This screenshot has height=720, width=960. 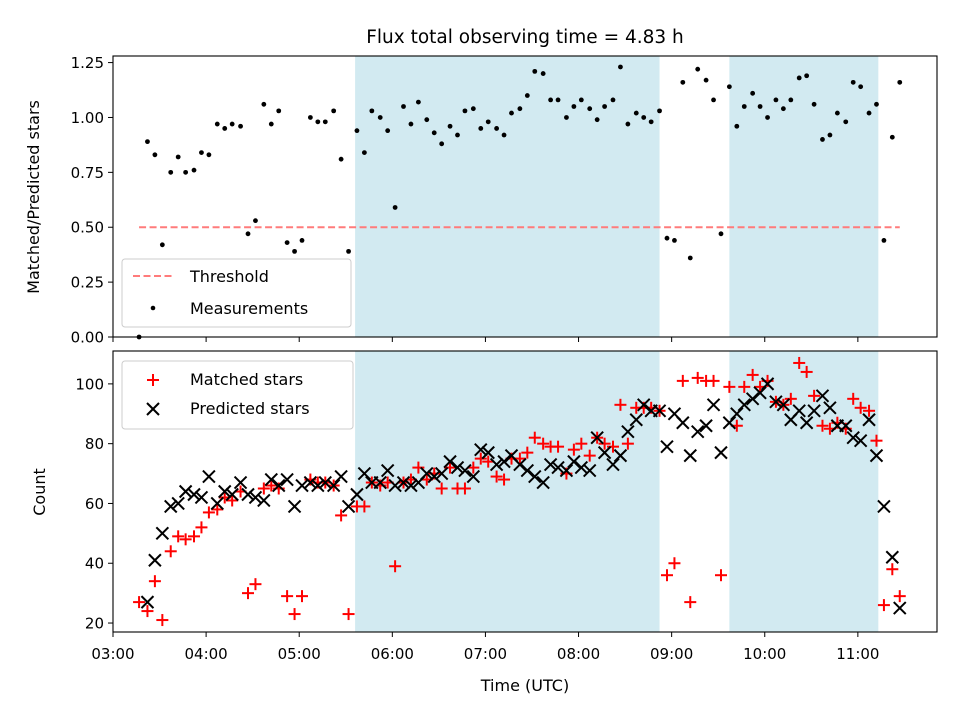 What do you see at coordinates (87, 118) in the screenshot?
I see `y-tick-label: 1.00` at bounding box center [87, 118].